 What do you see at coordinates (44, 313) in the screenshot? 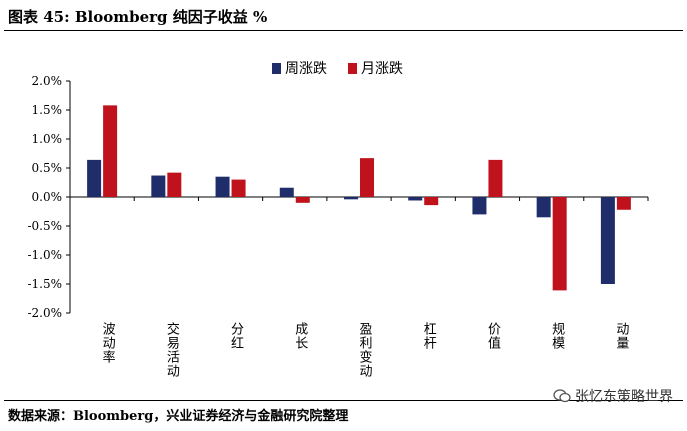
I see `y-tick-label: -2.0%` at bounding box center [44, 313].